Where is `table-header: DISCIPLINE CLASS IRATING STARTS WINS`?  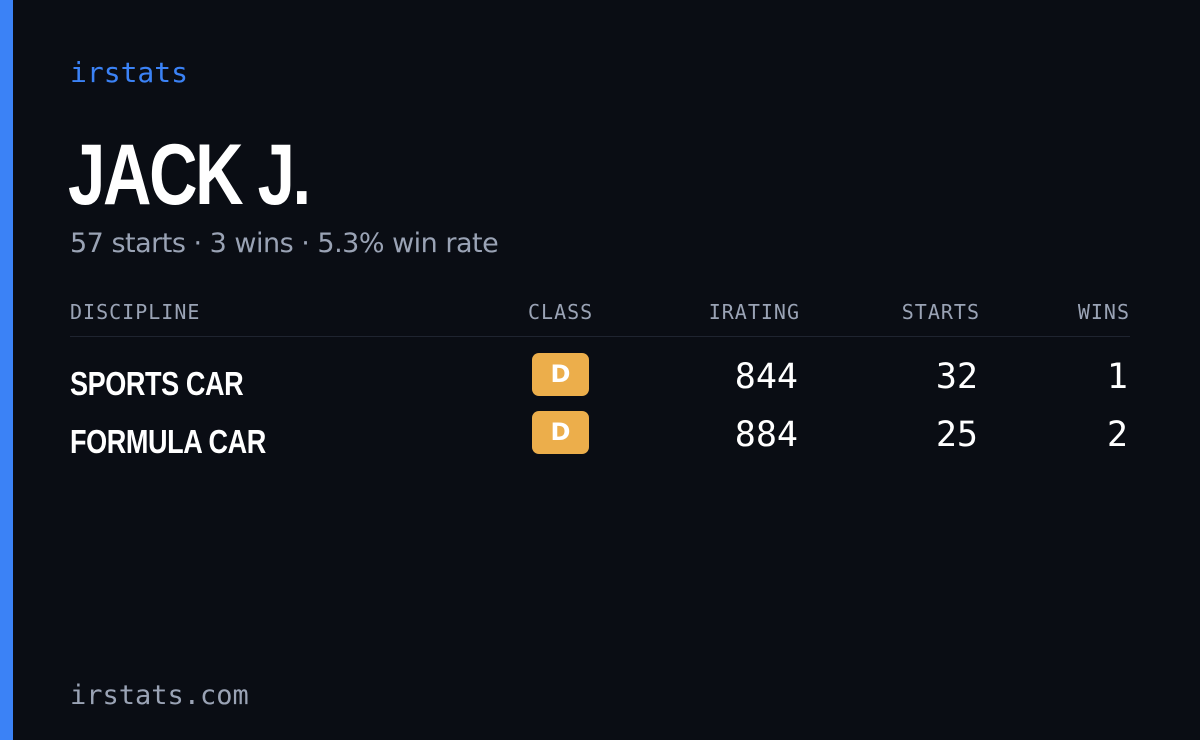 table-header: DISCIPLINE CLASS IRATING STARTS WINS is located at coordinates (600, 317).